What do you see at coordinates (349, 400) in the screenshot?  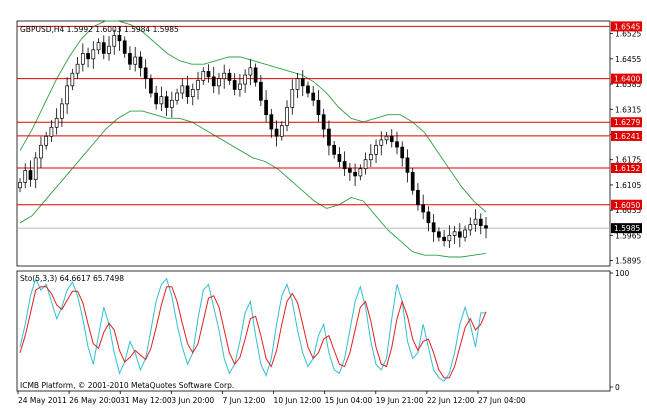 I see `time-tick-label: 15 Jun 04:00` at bounding box center [349, 400].